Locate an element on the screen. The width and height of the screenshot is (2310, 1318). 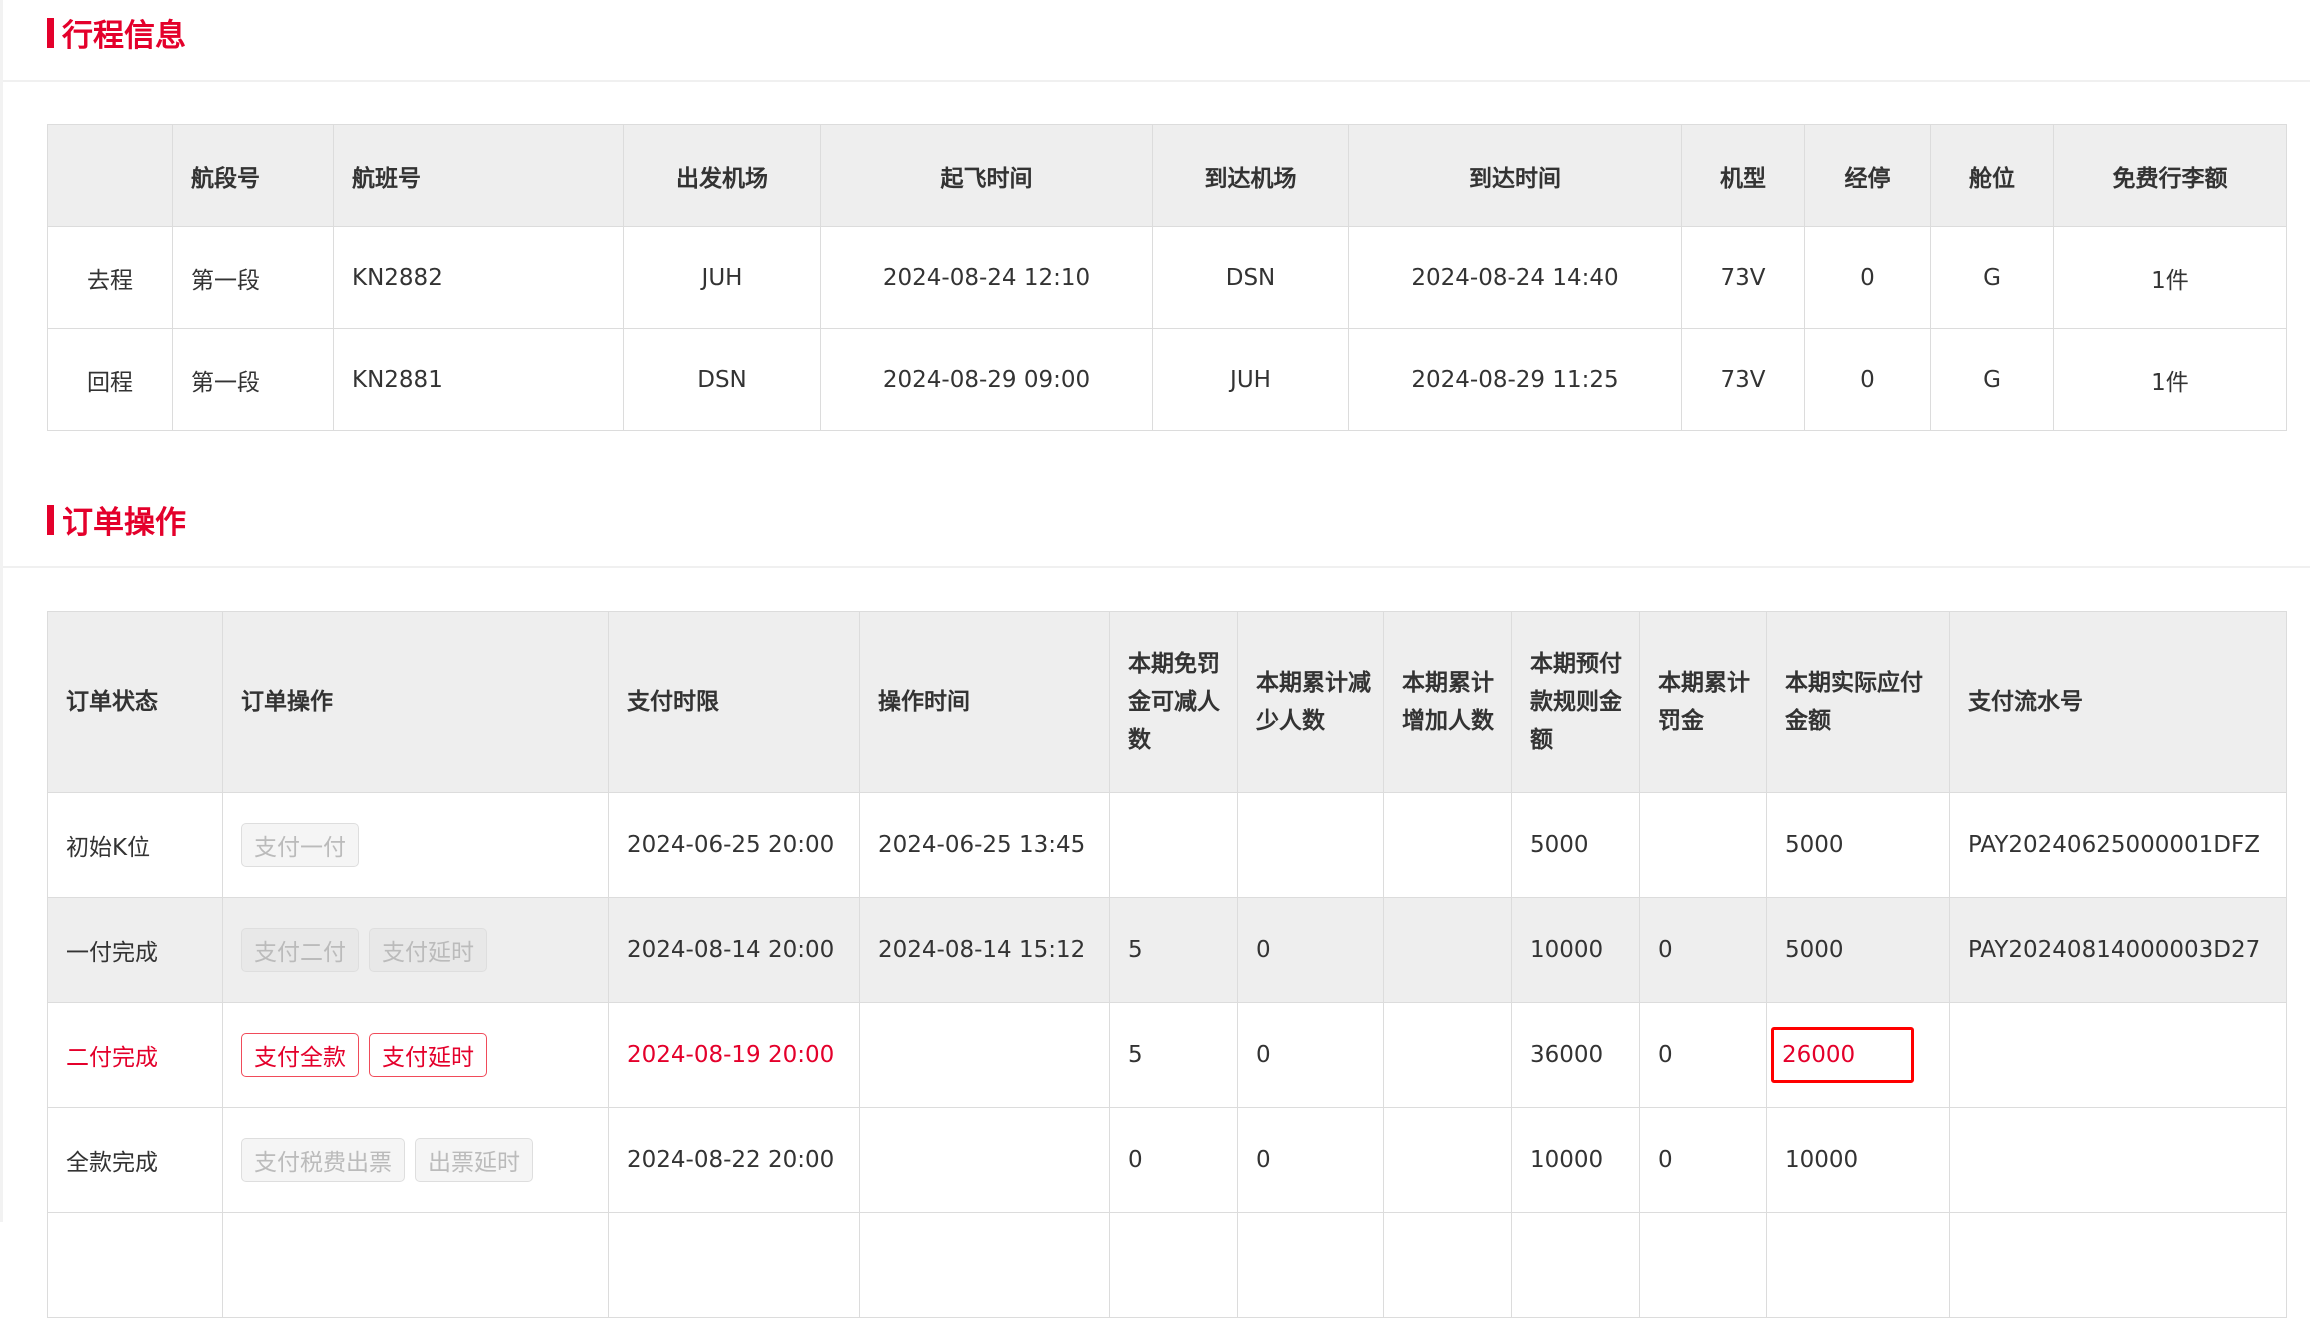
th-serial: 支付流水号 is located at coordinates (2118, 702).